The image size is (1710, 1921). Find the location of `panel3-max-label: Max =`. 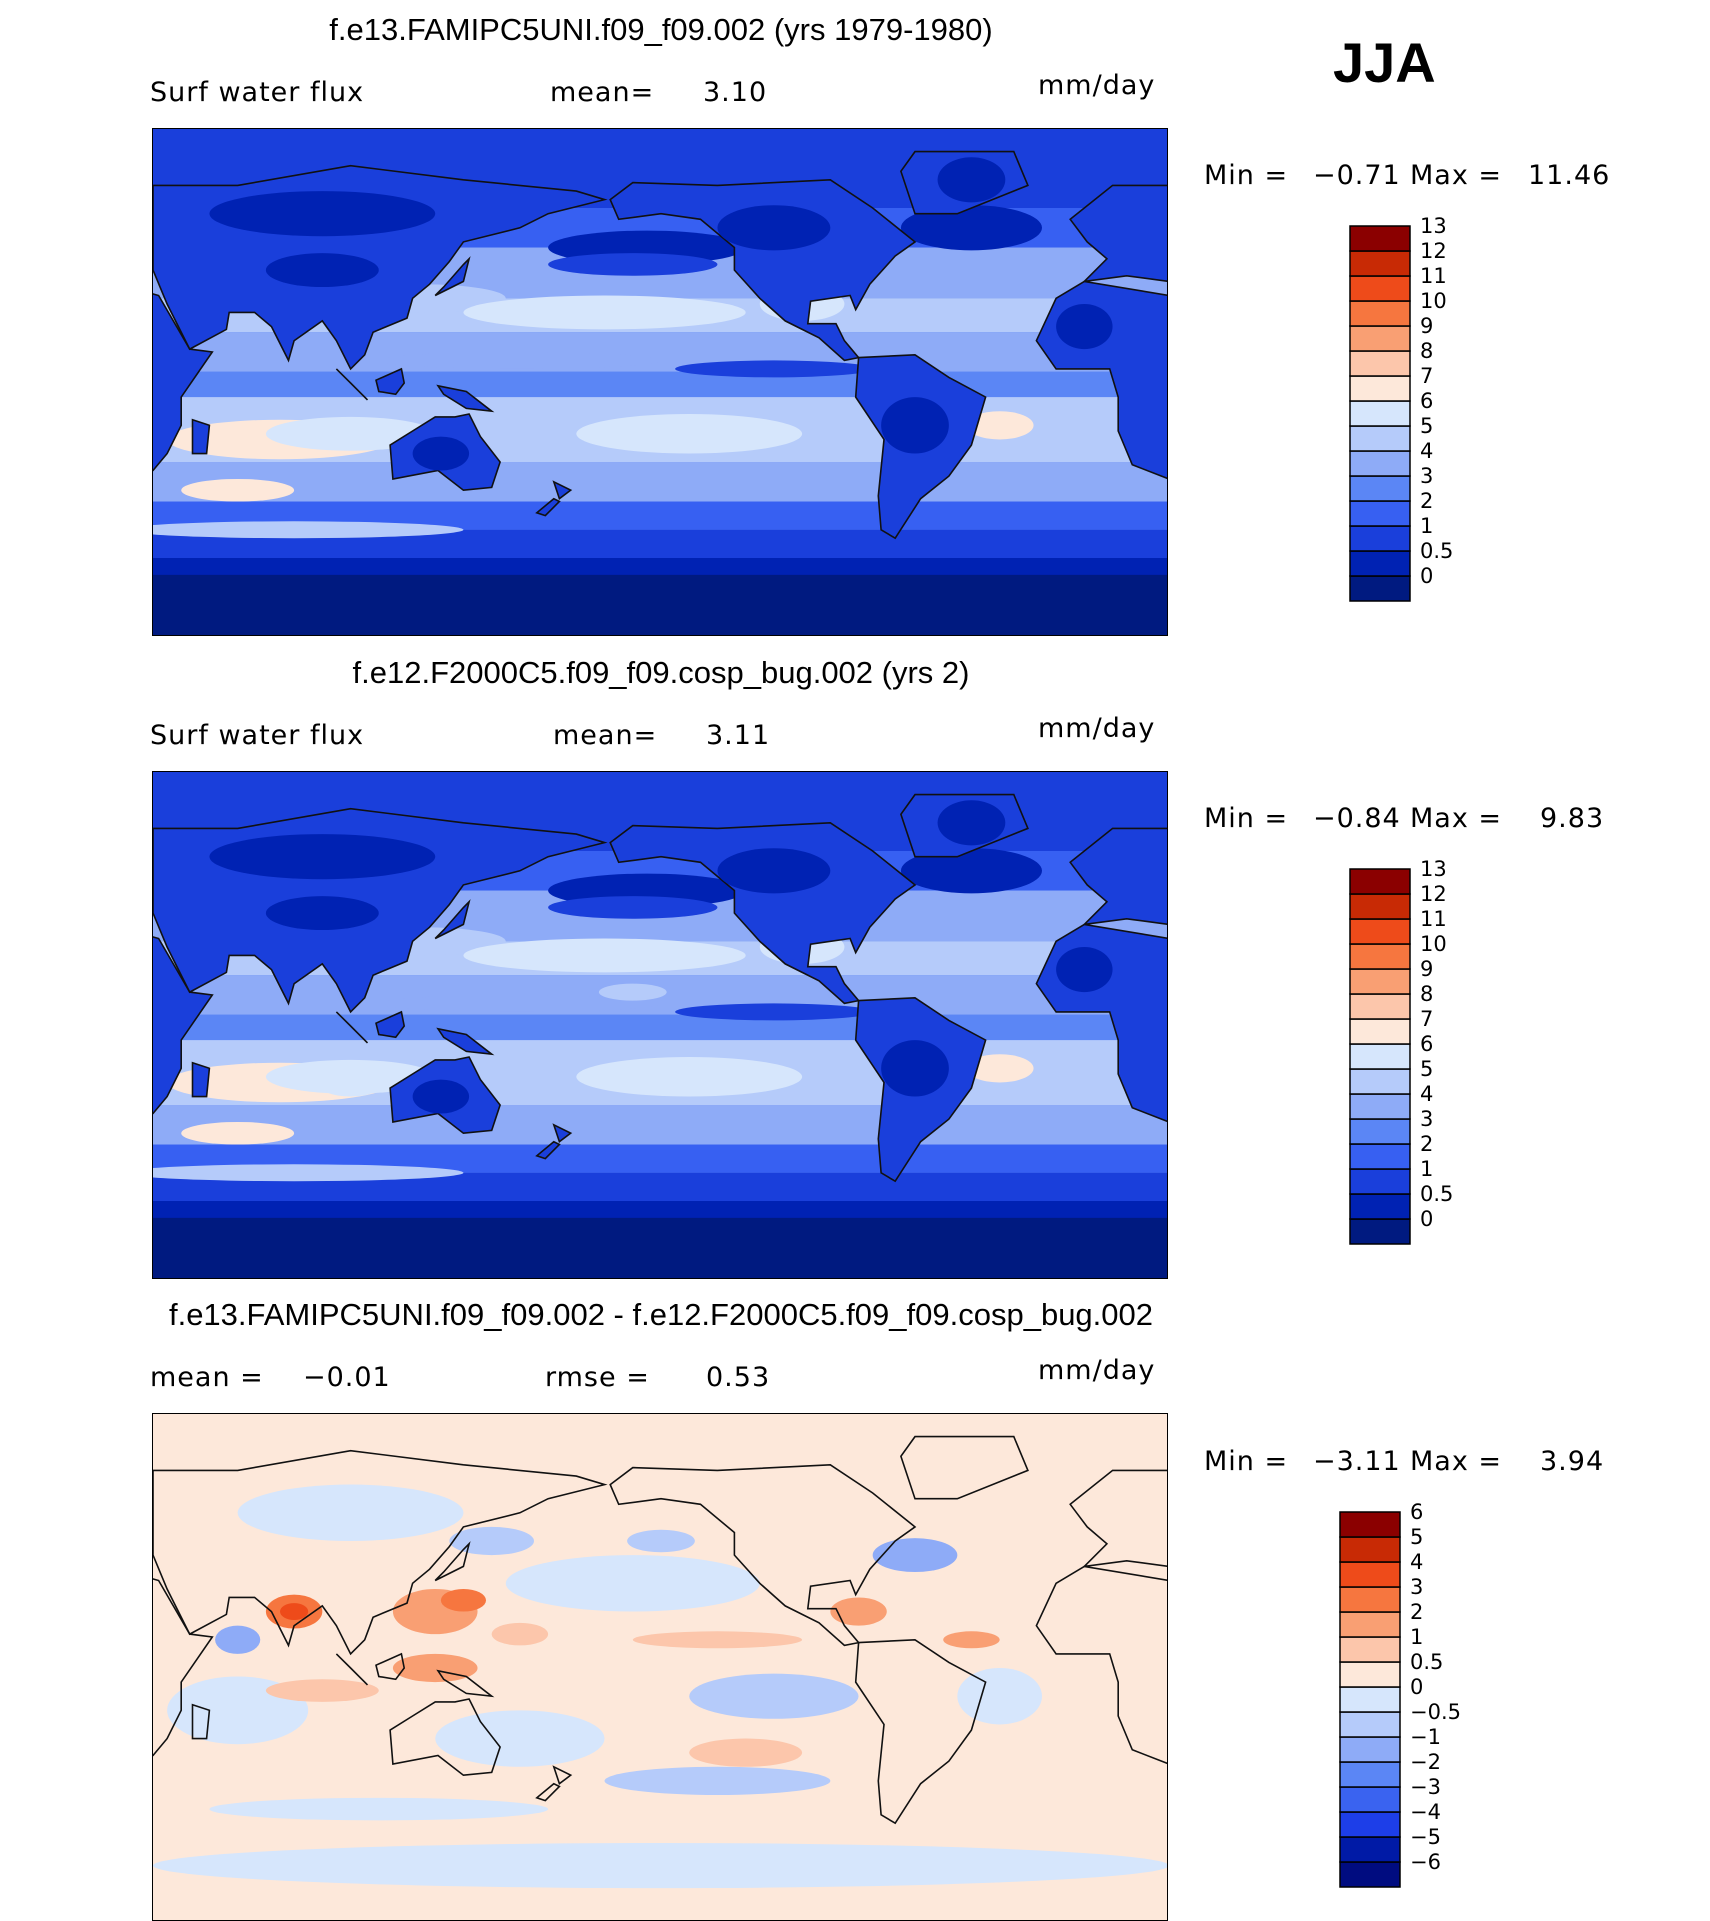

panel3-max-label: Max = is located at coordinates (1456, 1461).